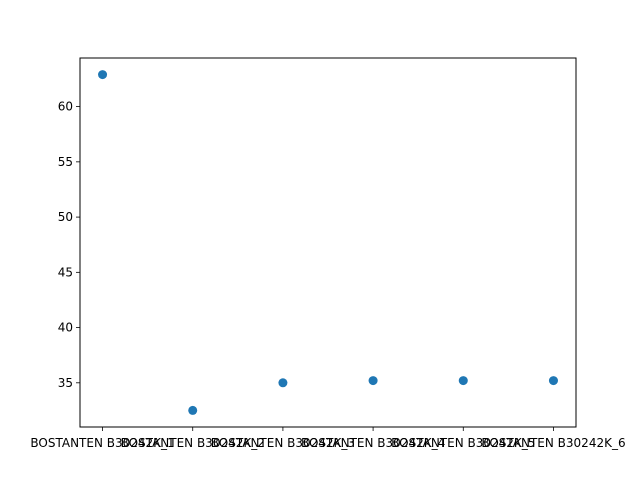  What do you see at coordinates (463, 443) in the screenshot?
I see `x-tick-label: BOSTANTEN B30242K_5` at bounding box center [463, 443].